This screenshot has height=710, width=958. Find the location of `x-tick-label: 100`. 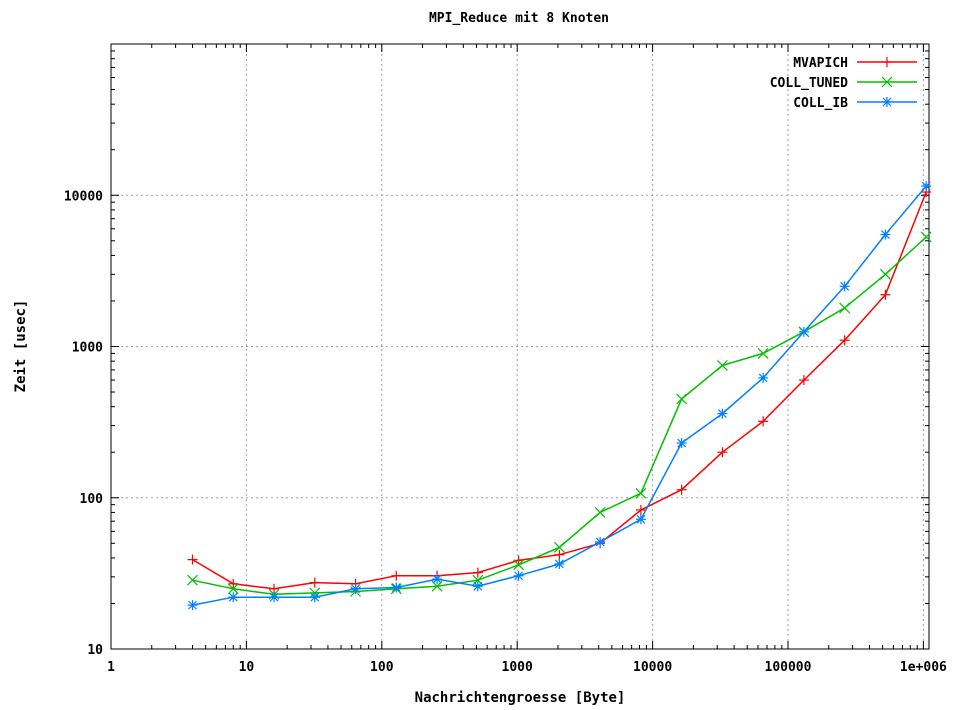

x-tick-label: 100 is located at coordinates (382, 667).